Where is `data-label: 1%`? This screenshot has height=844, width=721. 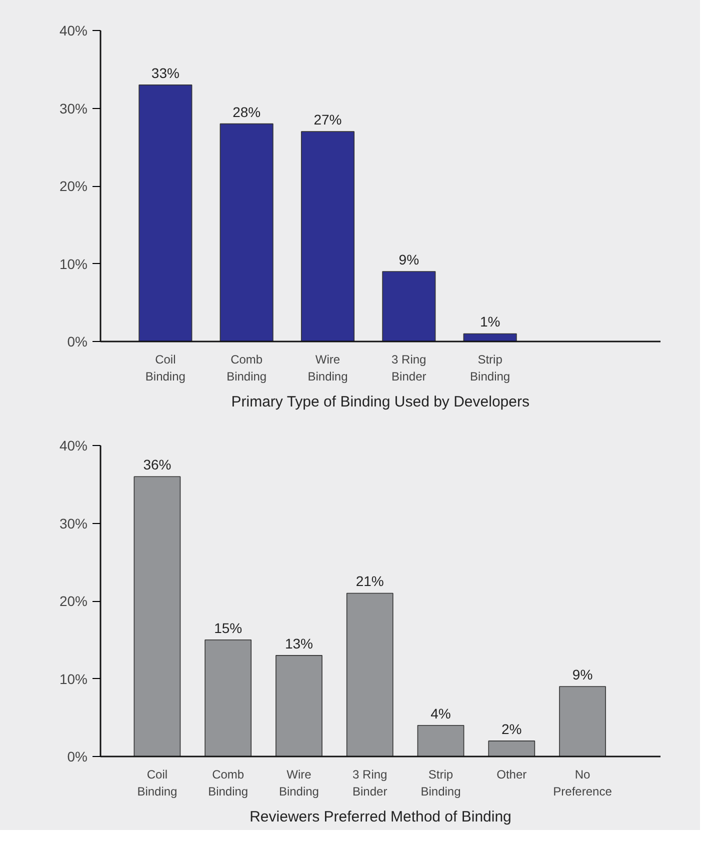
data-label: 1% is located at coordinates (490, 322).